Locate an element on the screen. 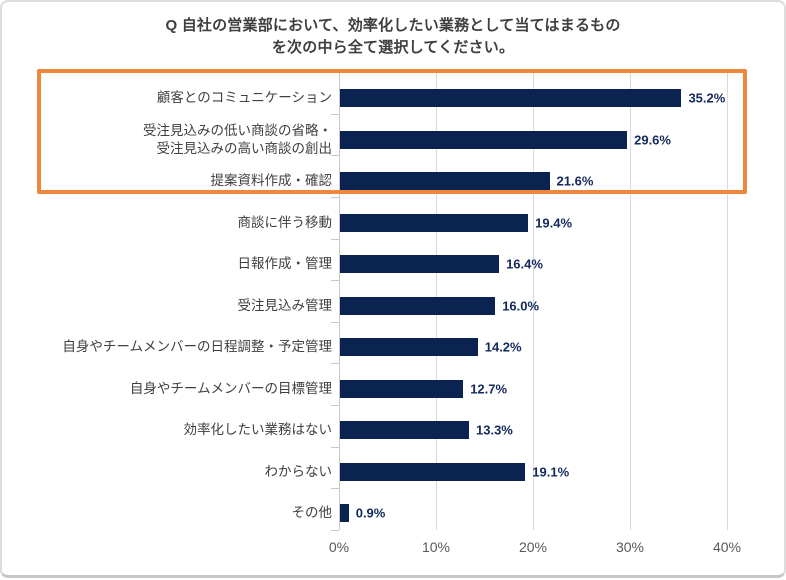  category-label: 受注見込み管理 is located at coordinates (285, 305).